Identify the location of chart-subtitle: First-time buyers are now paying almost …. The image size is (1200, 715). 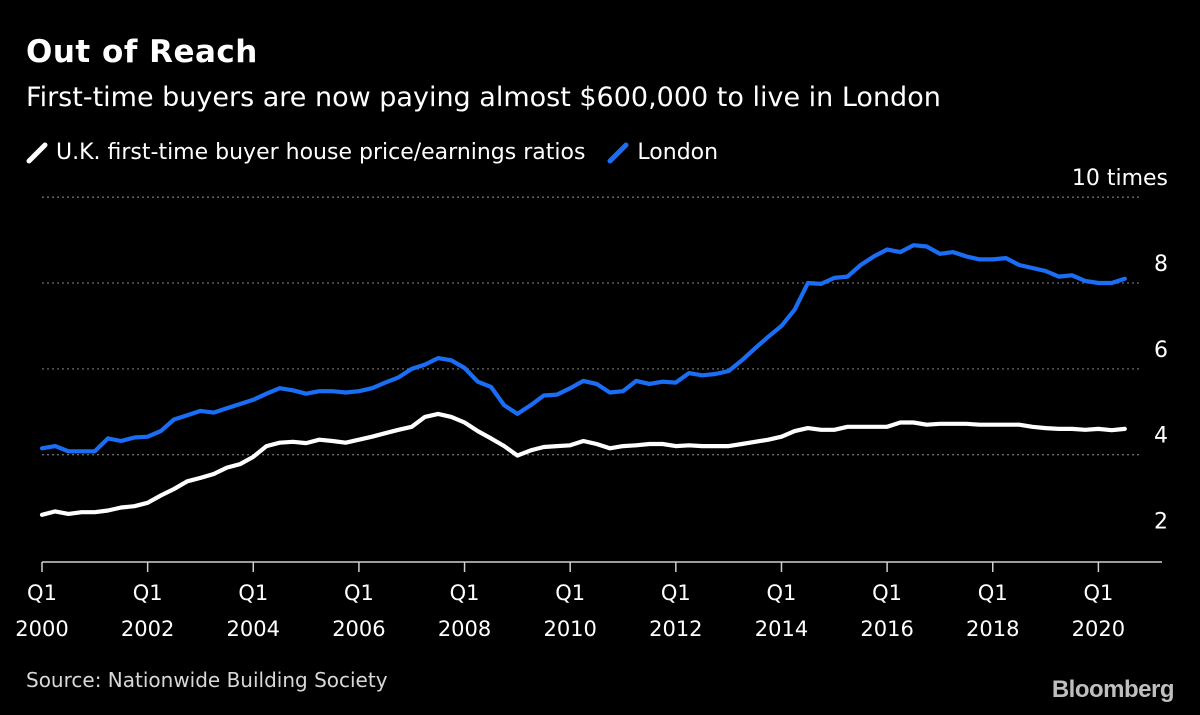
(483, 97).